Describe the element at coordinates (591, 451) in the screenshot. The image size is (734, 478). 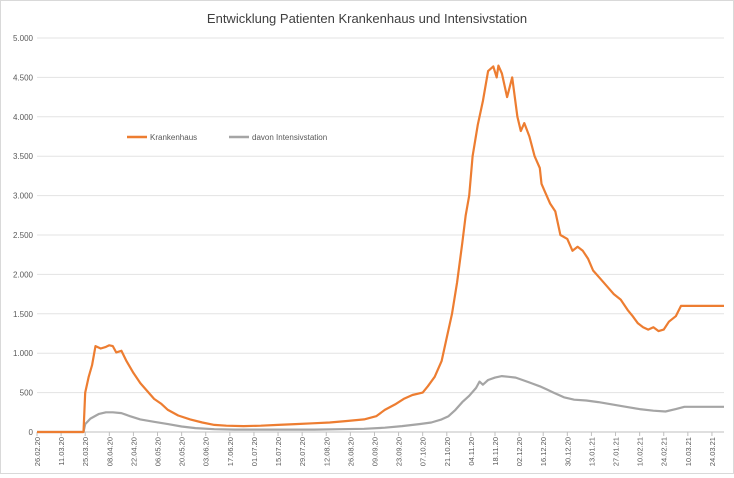
I see `x-tick-label: 13.01.21` at that location.